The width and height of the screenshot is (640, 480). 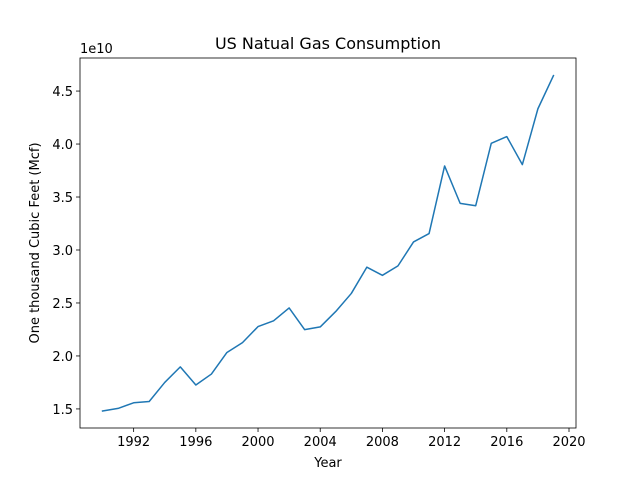 What do you see at coordinates (62, 410) in the screenshot?
I see `y-tick-label: 1.5` at bounding box center [62, 410].